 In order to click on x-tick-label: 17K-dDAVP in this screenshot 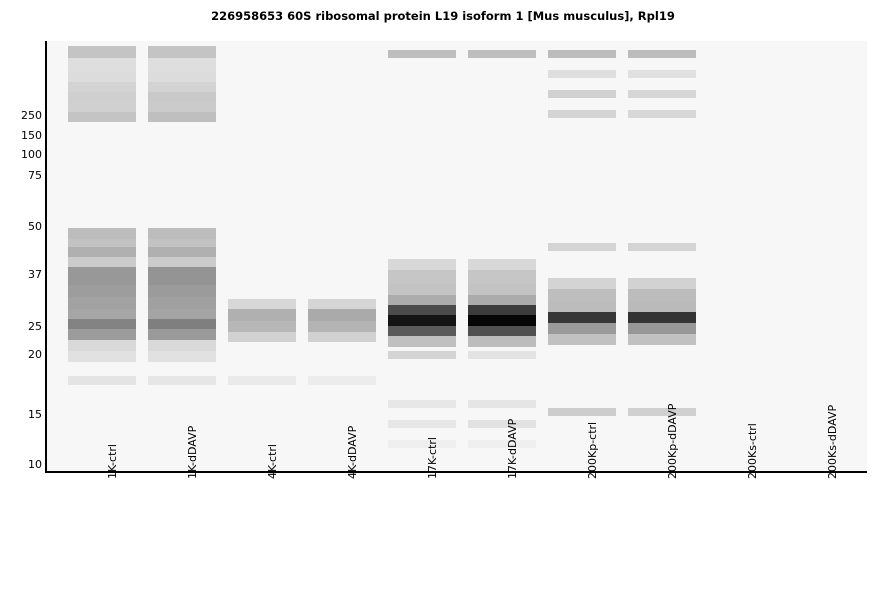, I will do `click(512, 448)`.